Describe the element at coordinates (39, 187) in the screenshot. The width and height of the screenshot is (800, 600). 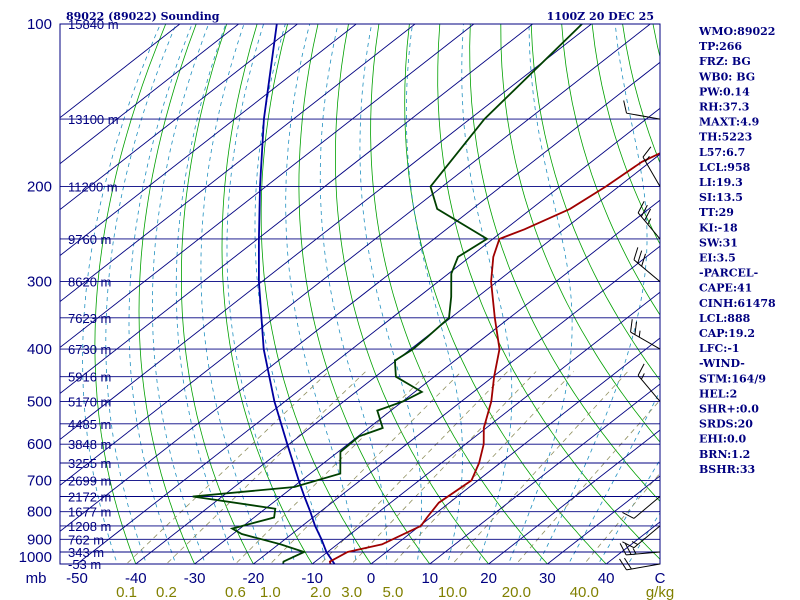
I see `pressure-tick-label: 200` at that location.